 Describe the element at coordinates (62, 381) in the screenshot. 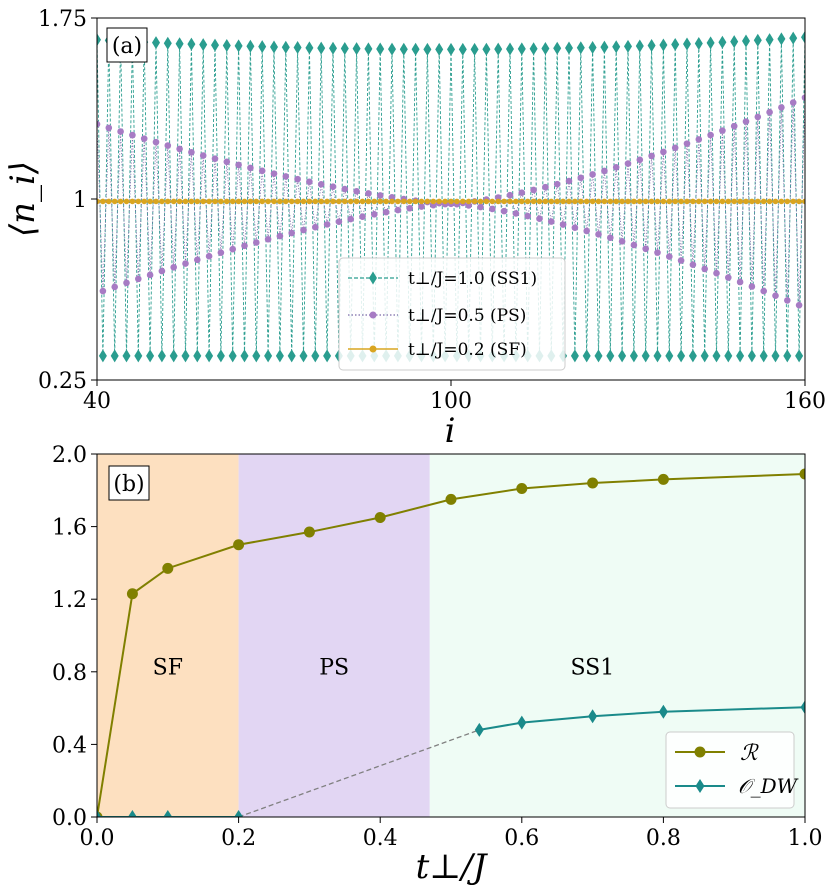

I see `panel-a-ytick-label: 0.25` at that location.